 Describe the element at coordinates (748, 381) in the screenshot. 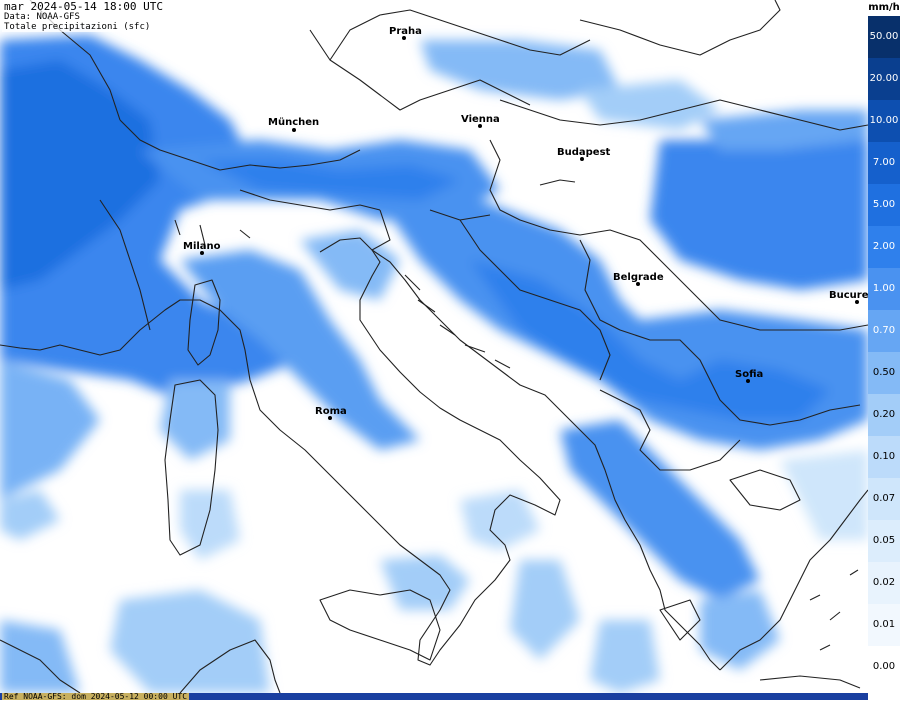

I see `city-marker-sofia` at that location.